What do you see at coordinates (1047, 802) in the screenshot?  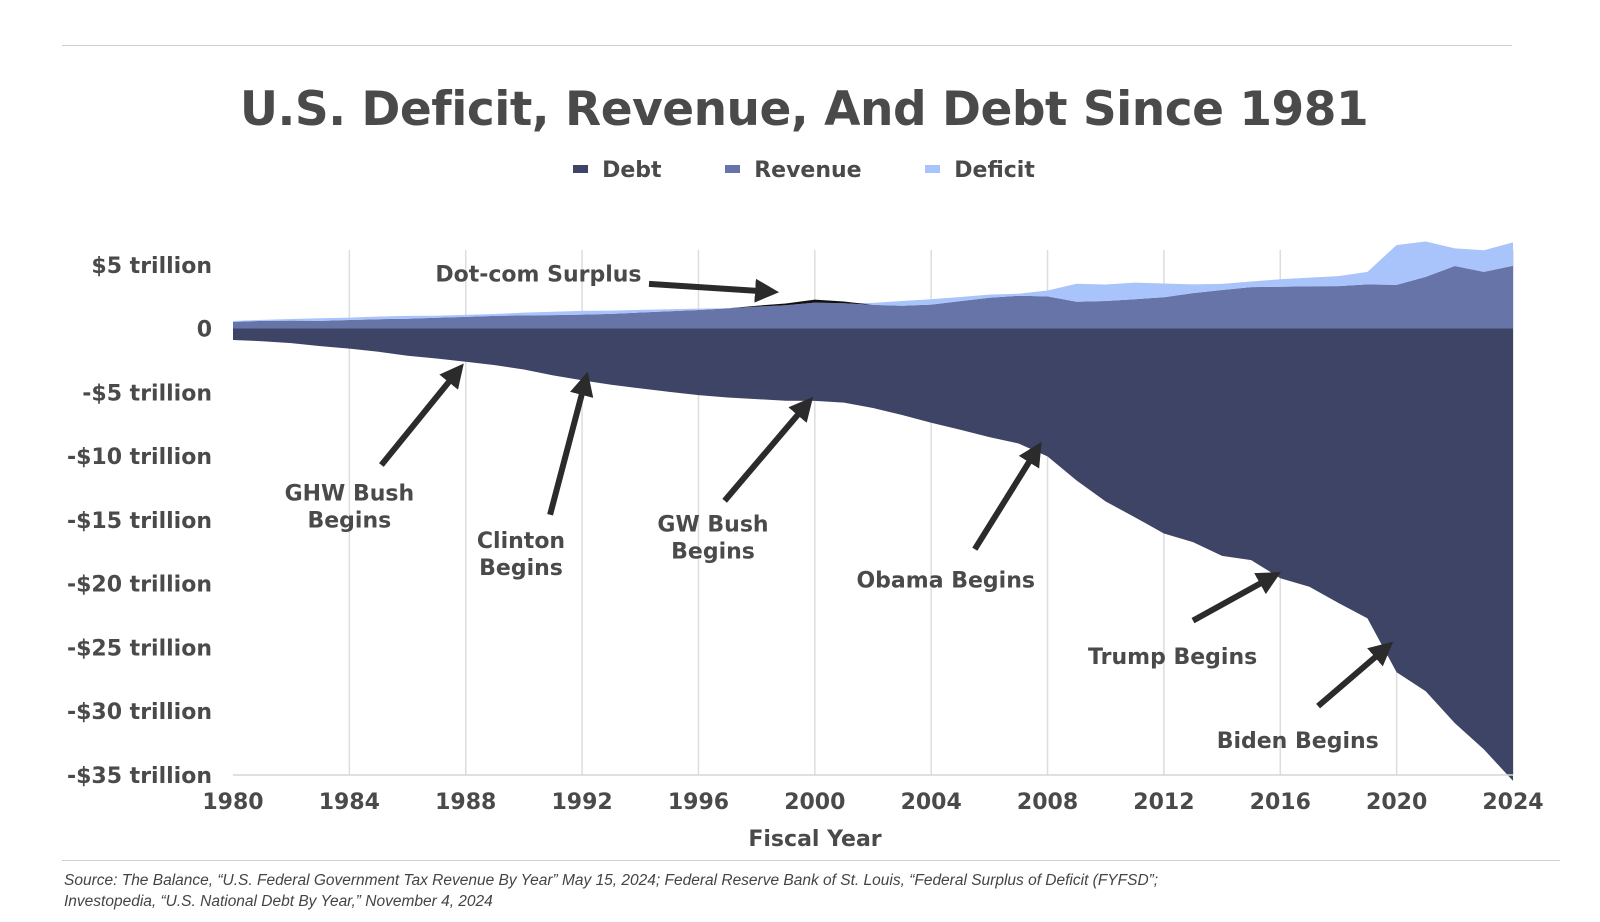 I see `x-tick-label: 2008` at bounding box center [1047, 802].